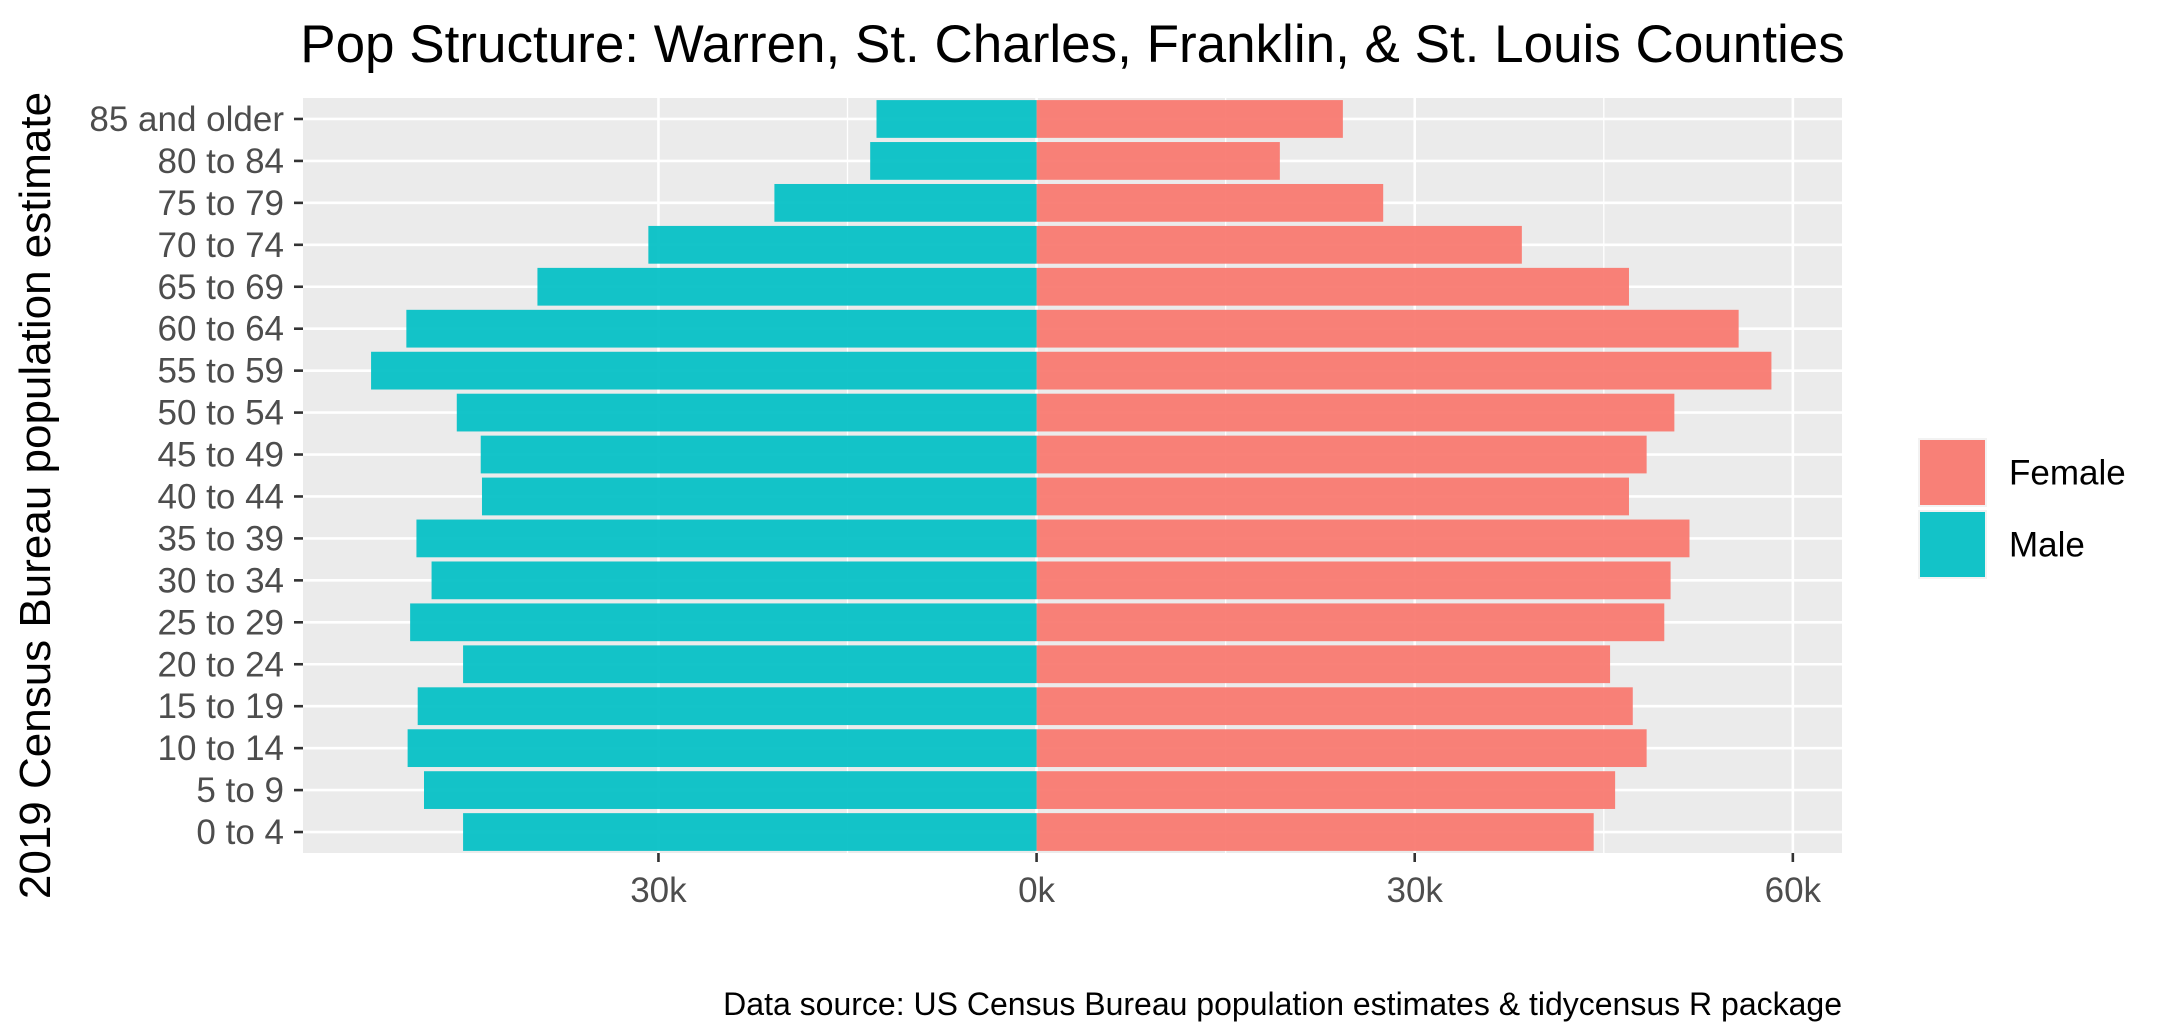  What do you see at coordinates (221, 748) in the screenshot?
I see `y-tick-label: 10 to 14` at bounding box center [221, 748].